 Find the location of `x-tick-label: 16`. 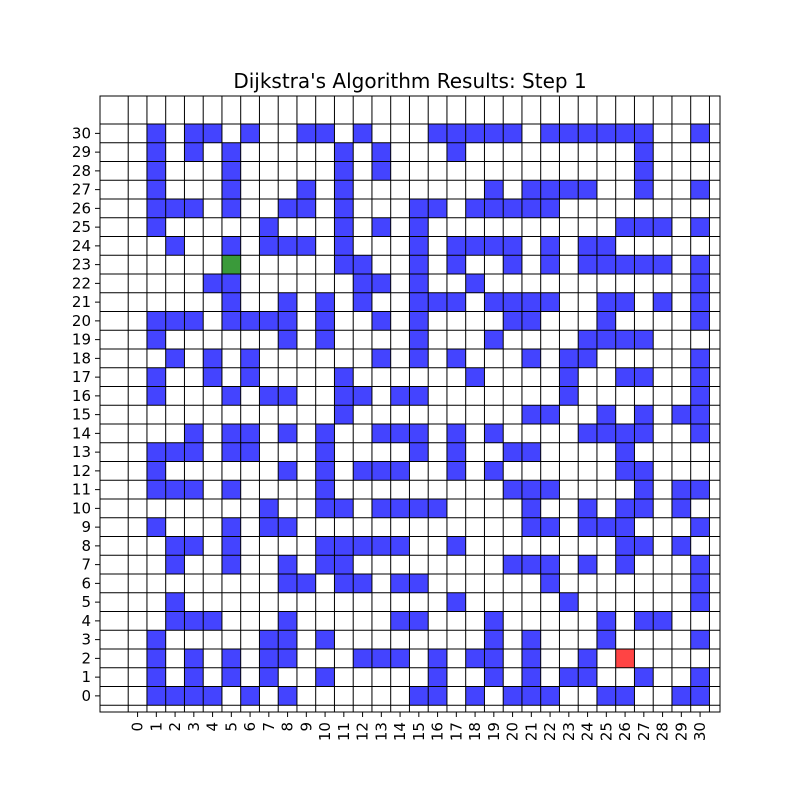

x-tick-label: 16 is located at coordinates (438, 731).